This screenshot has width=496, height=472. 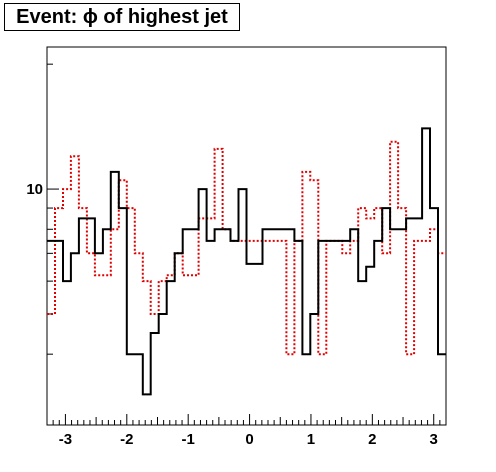 What do you see at coordinates (249, 439) in the screenshot?
I see `x-tick-label: 0` at bounding box center [249, 439].